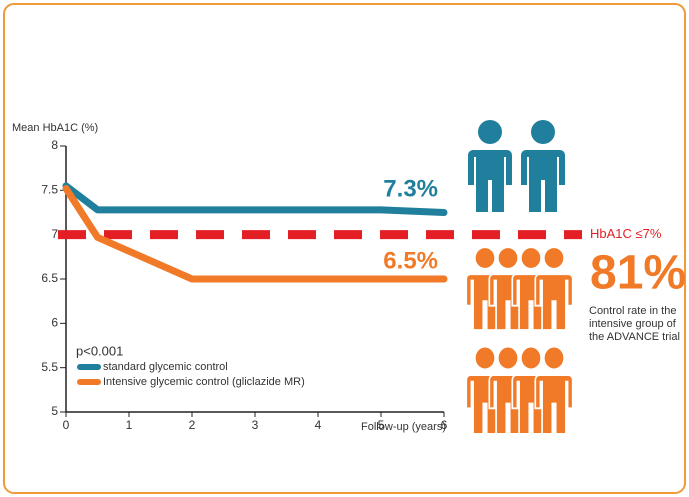  What do you see at coordinates (54, 411) in the screenshot?
I see `y-tick-label: 5` at bounding box center [54, 411].